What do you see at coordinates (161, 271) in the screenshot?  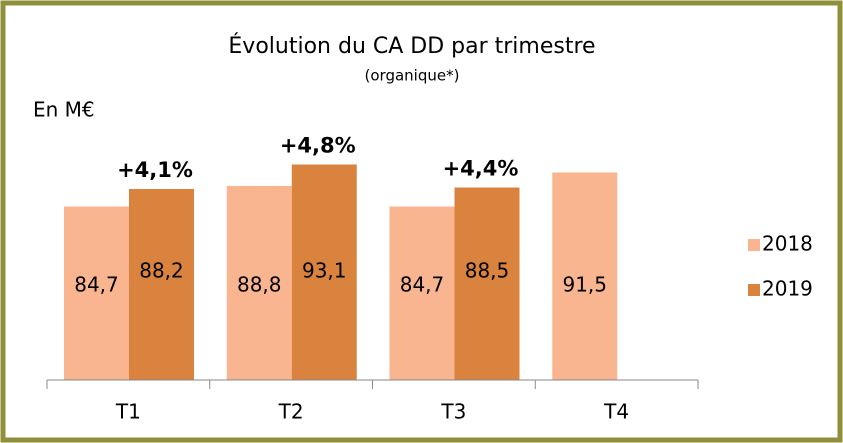 I see `value-label: 88,2` at bounding box center [161, 271].